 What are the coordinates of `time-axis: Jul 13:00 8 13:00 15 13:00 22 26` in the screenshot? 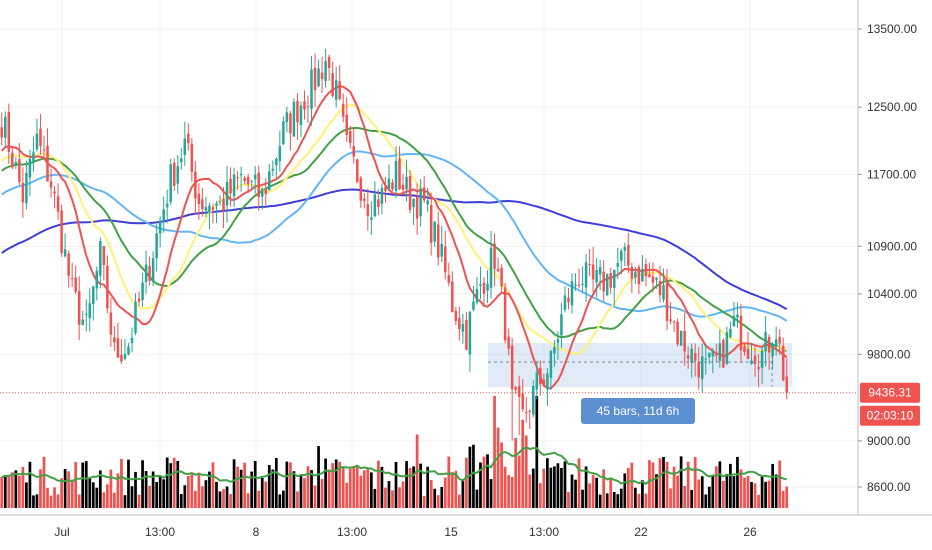 It's located at (405, 532).